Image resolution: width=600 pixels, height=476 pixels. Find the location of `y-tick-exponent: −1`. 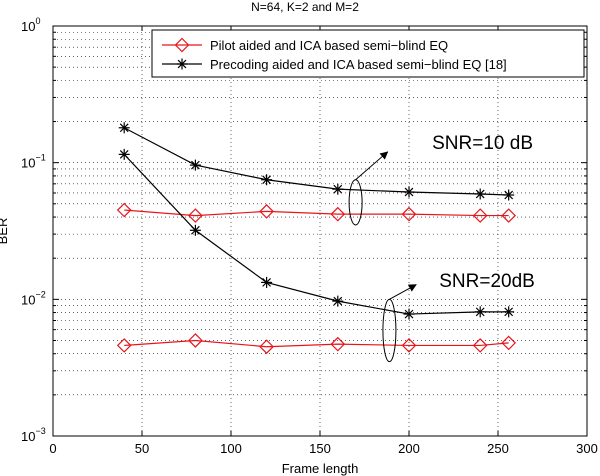

y-tick-exponent: −1 is located at coordinates (40, 158).